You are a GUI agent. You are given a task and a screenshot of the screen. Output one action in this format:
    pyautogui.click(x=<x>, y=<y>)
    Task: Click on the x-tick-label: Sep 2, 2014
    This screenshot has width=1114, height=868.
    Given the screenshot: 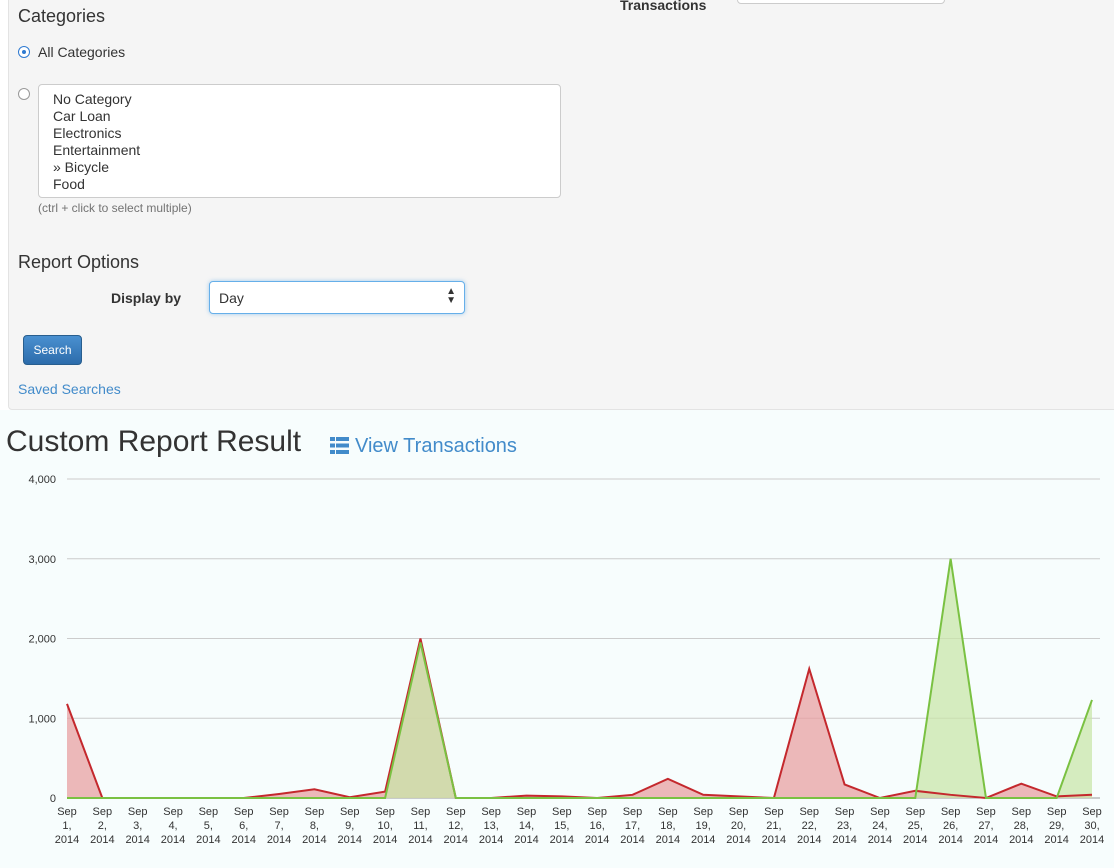 What is the action you would take?
    pyautogui.click(x=102, y=826)
    